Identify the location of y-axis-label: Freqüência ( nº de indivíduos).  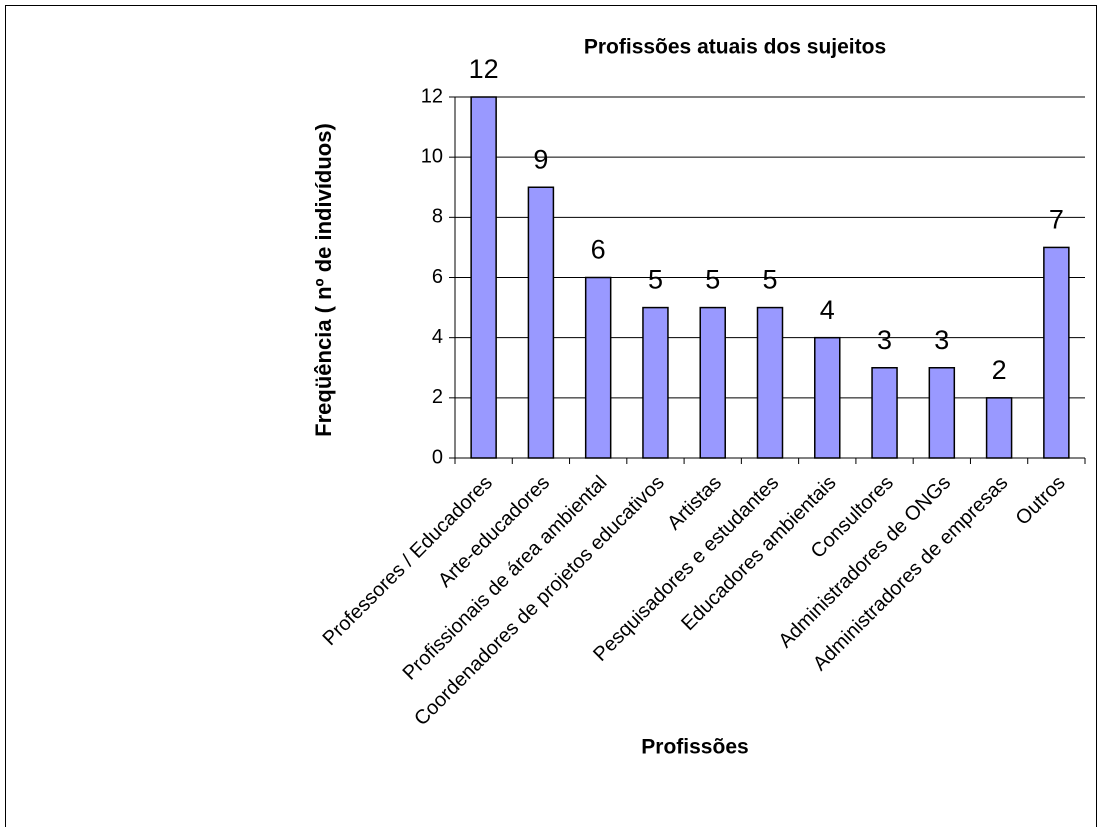
(323, 280).